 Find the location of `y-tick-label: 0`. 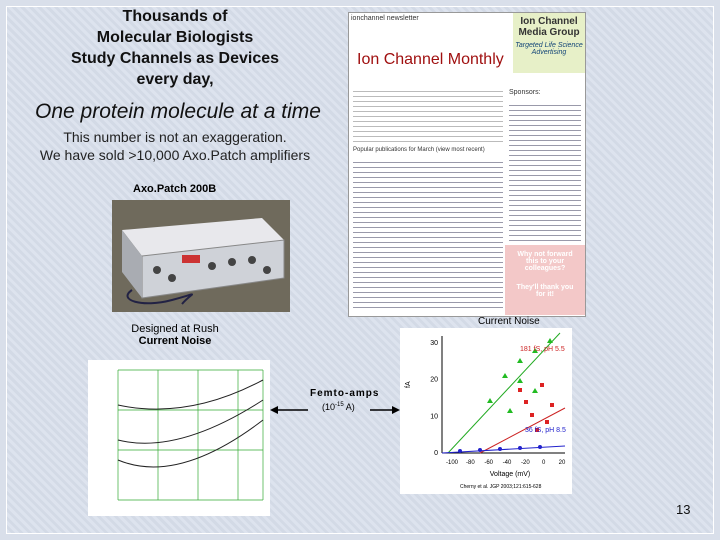

y-tick-label: 0 is located at coordinates (436, 453).